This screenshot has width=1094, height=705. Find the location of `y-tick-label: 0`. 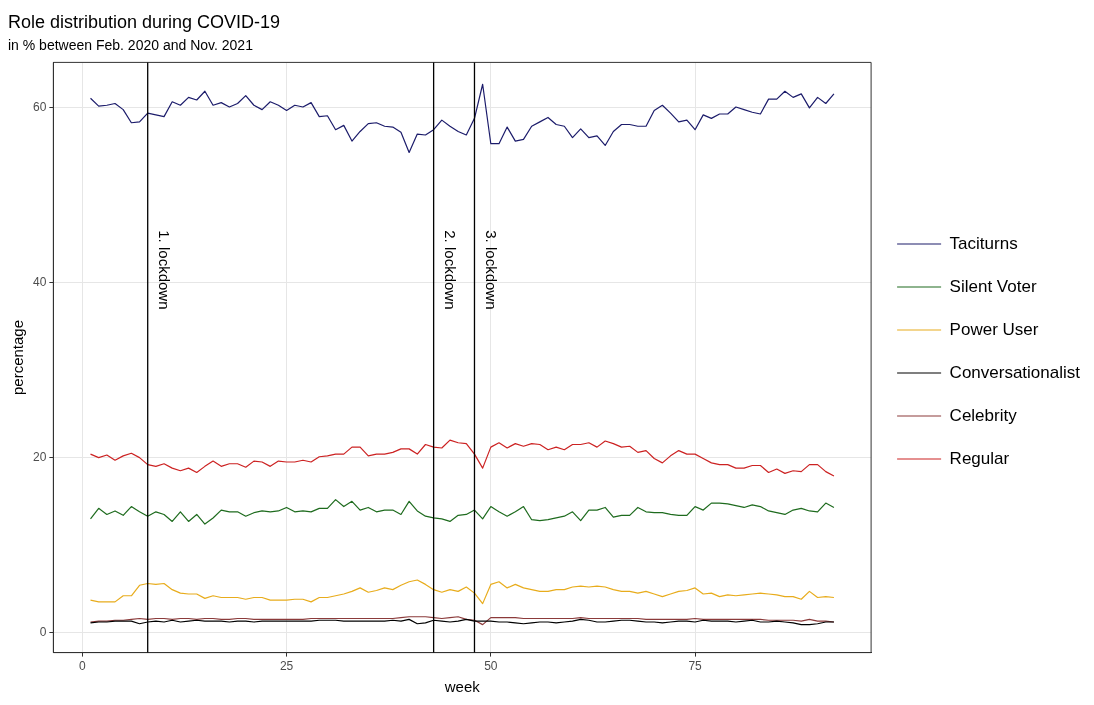

y-tick-label: 0 is located at coordinates (43, 631).